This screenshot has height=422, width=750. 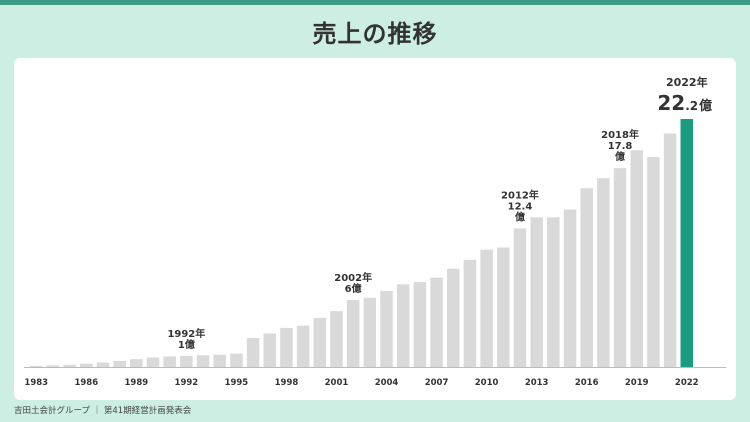 What do you see at coordinates (103, 411) in the screenshot?
I see `footer-text: 吉田土会計グループ ｜ 第41期経営計画発表会` at bounding box center [103, 411].